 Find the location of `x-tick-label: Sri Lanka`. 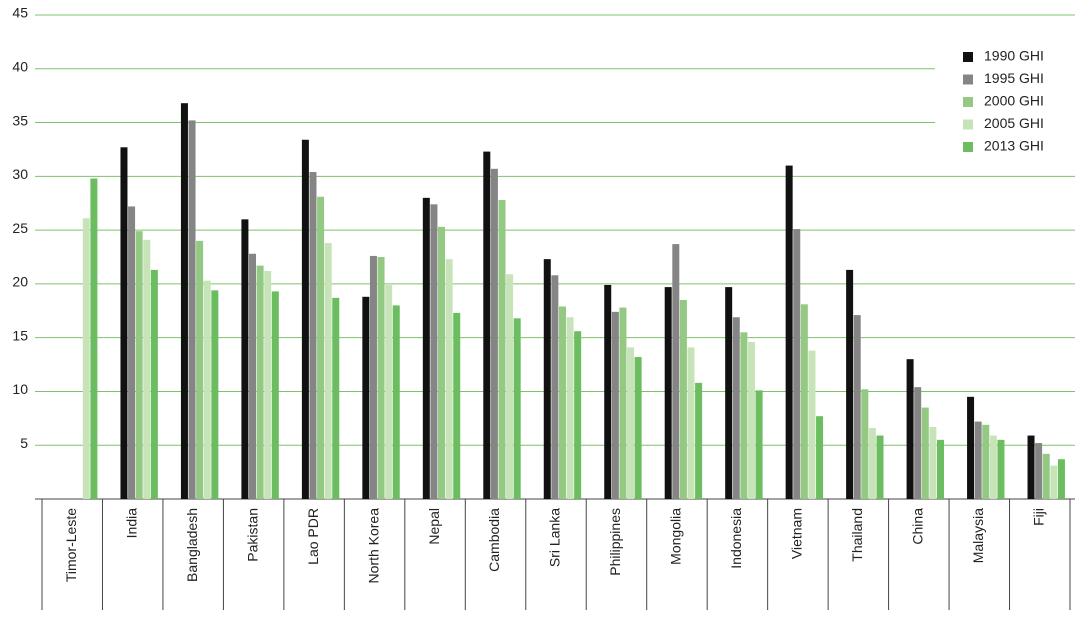

x-tick-label: Sri Lanka is located at coordinates (555, 537).